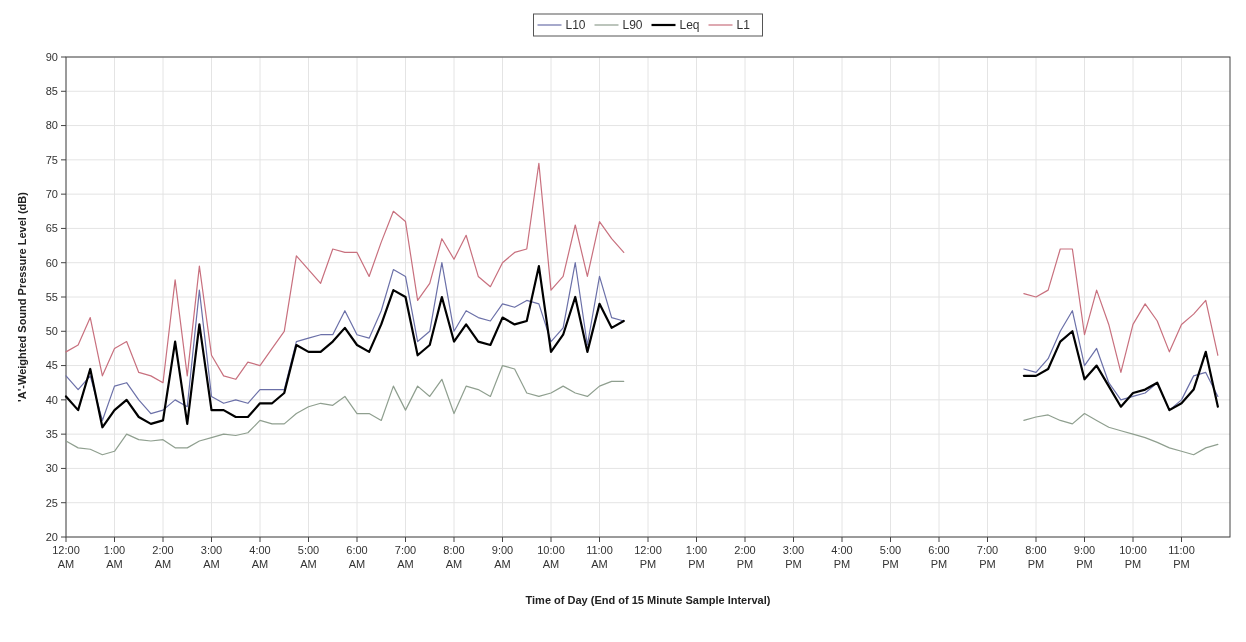 The width and height of the screenshot is (1246, 642). Describe the element at coordinates (939, 557) in the screenshot. I see `x-tick-label: 6:00 PM` at that location.